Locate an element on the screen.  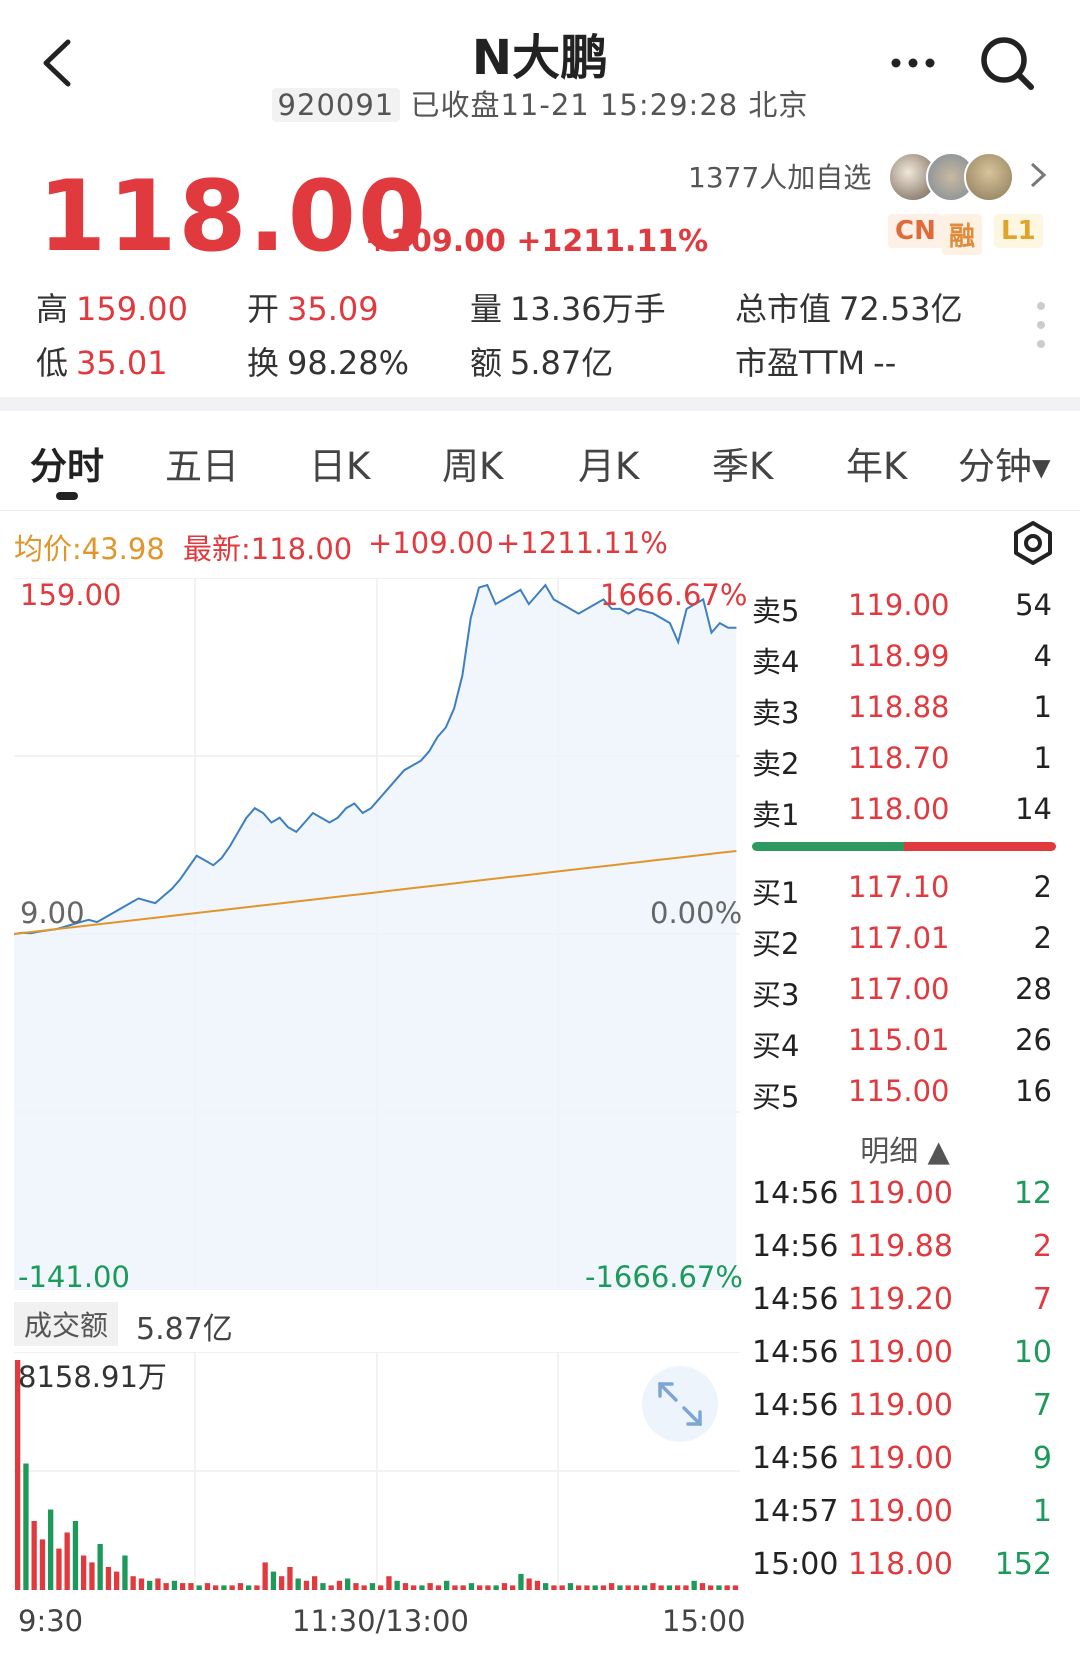
time-midday: 11:30/13:00 is located at coordinates (380, 1621).